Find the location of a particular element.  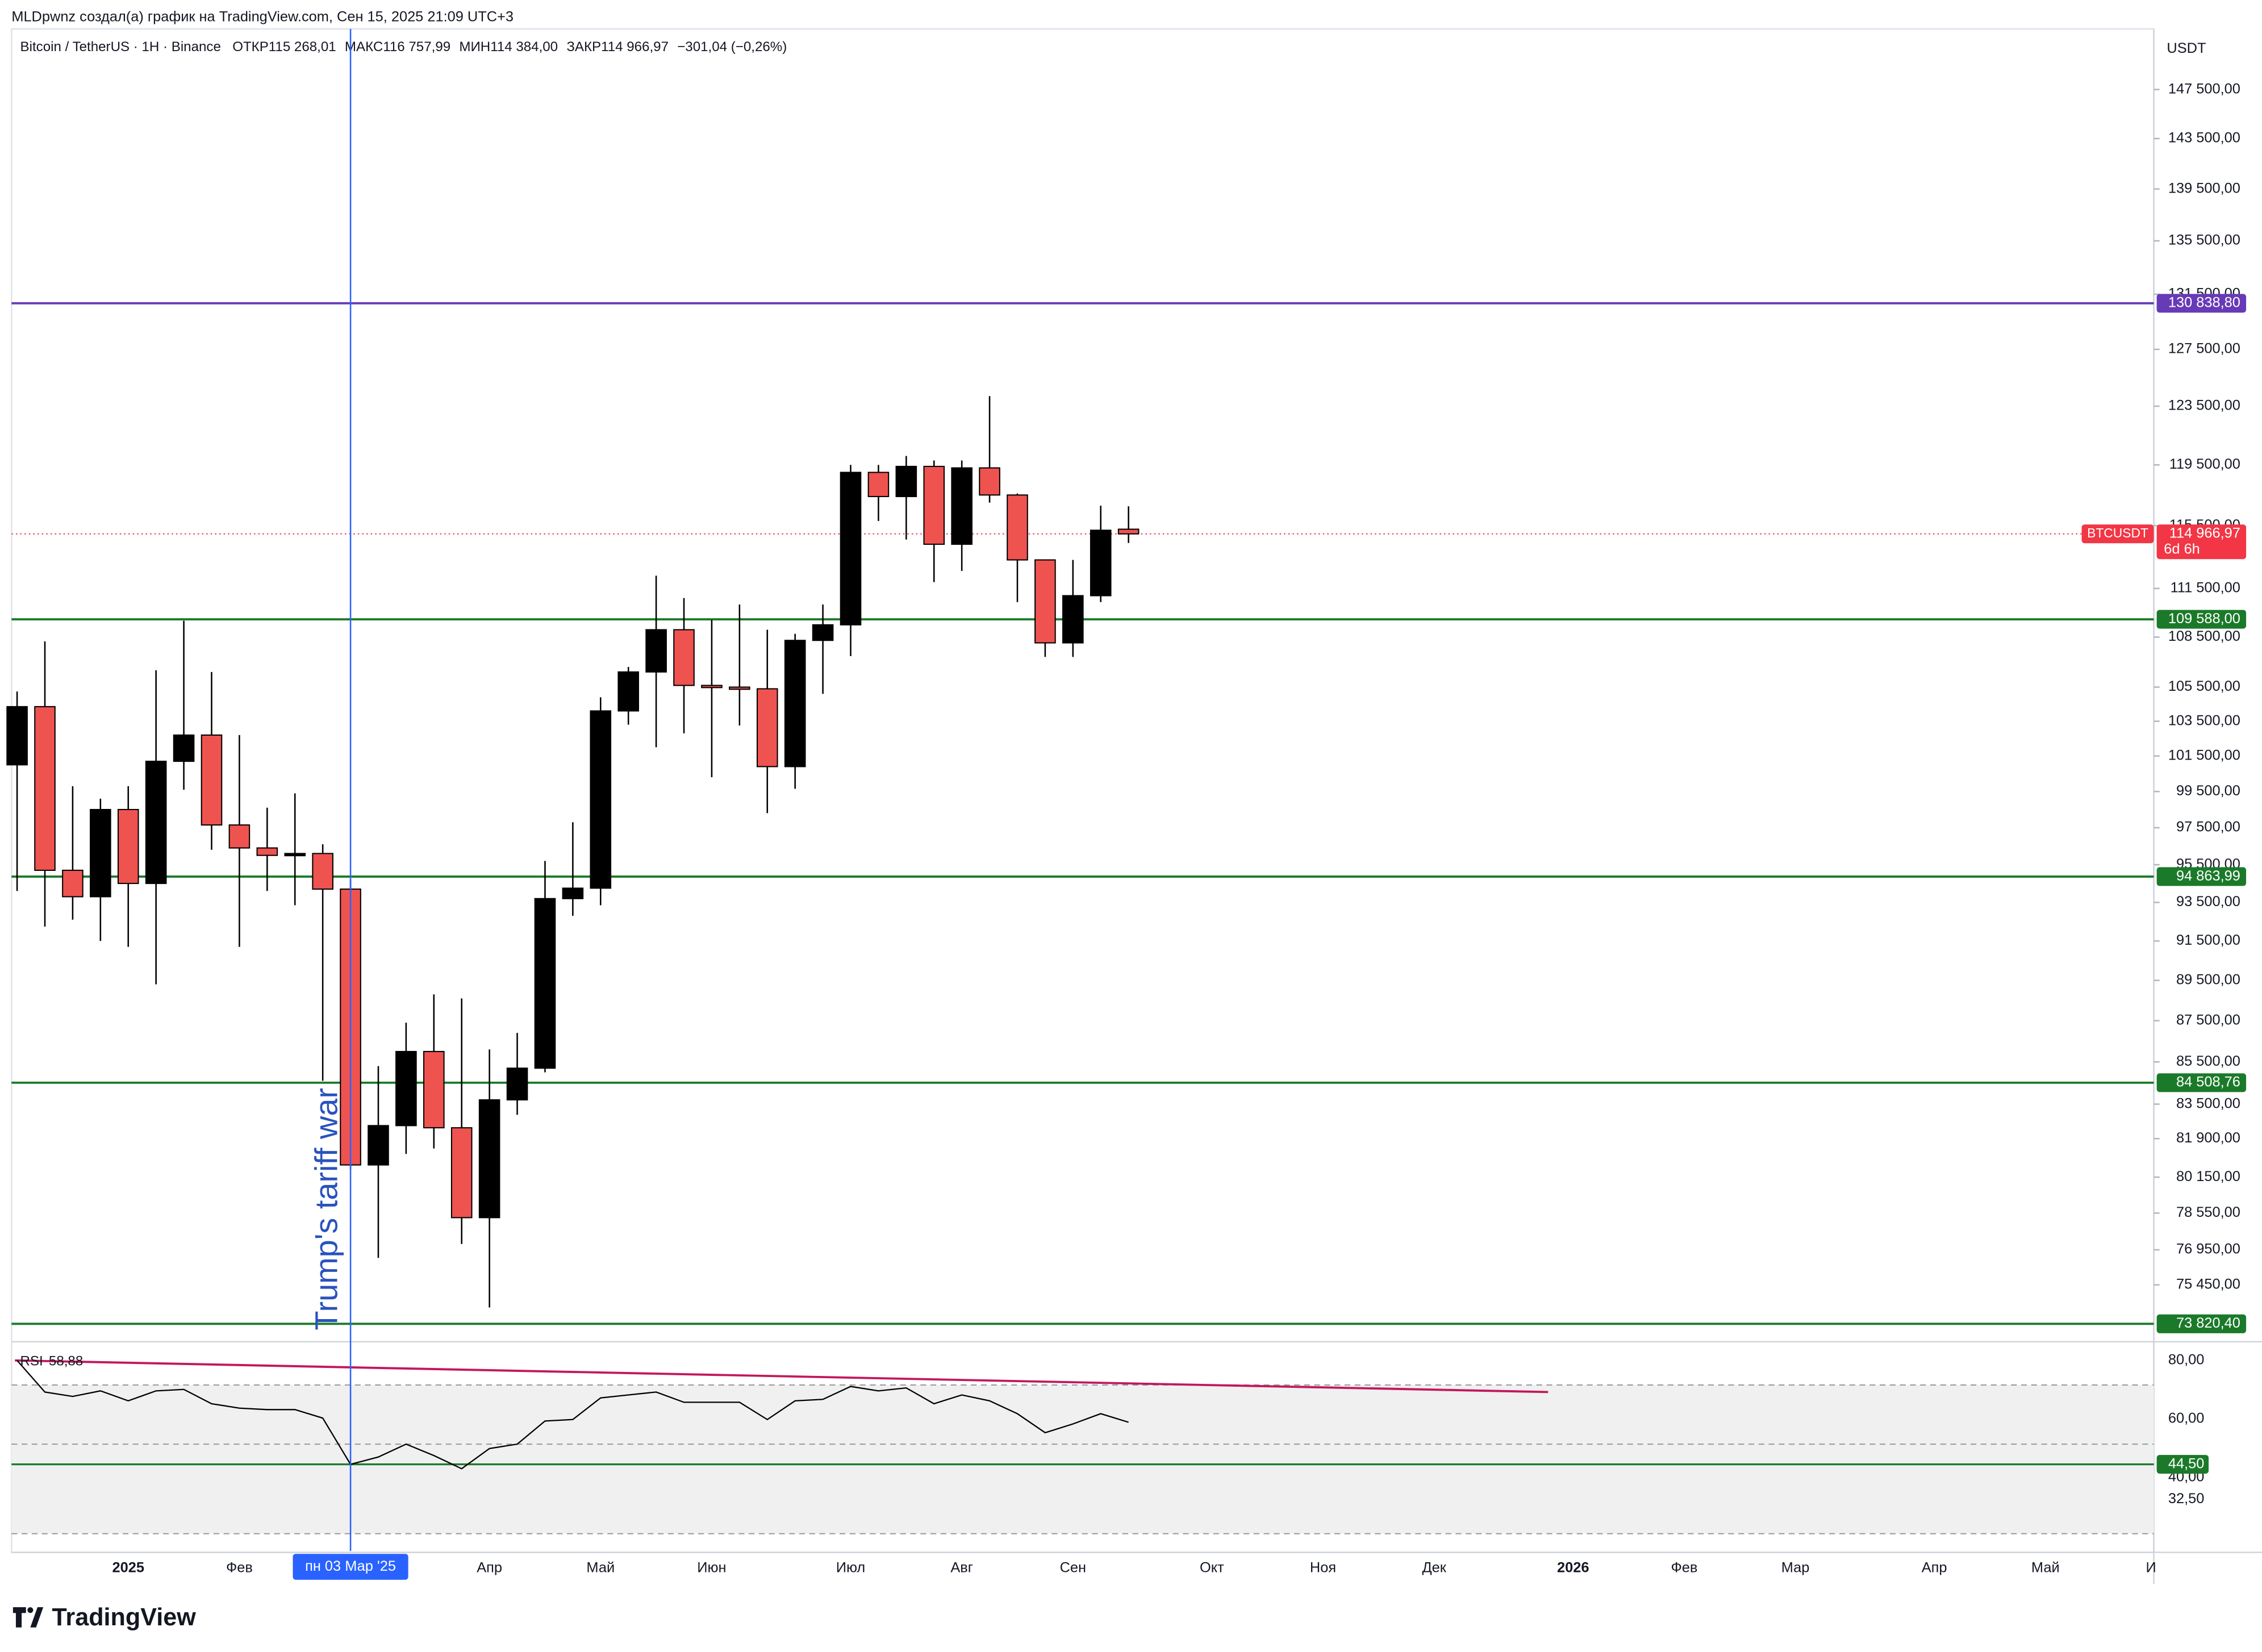

x-tick-label: Окт is located at coordinates (1212, 1567).